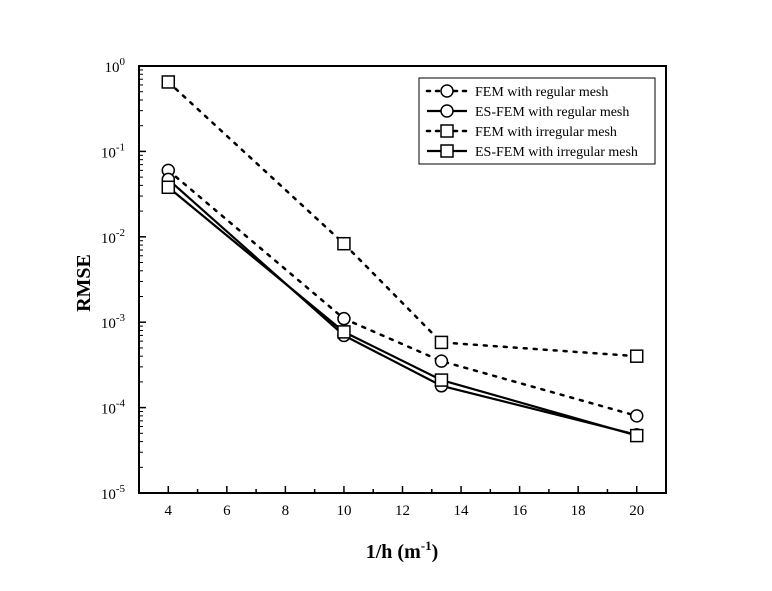  I want to click on legend-label: ES-FEM with irregular mesh, so click(556, 152).